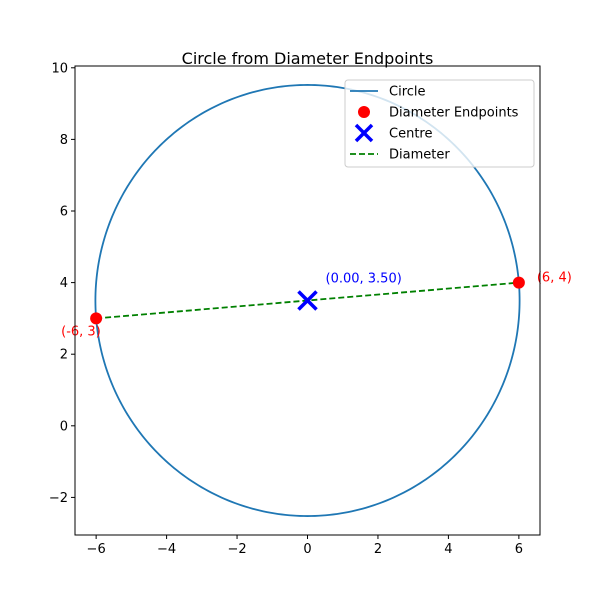 This screenshot has height=600, width=600. Describe the element at coordinates (96, 549) in the screenshot. I see `x-tick-label: −6` at that location.